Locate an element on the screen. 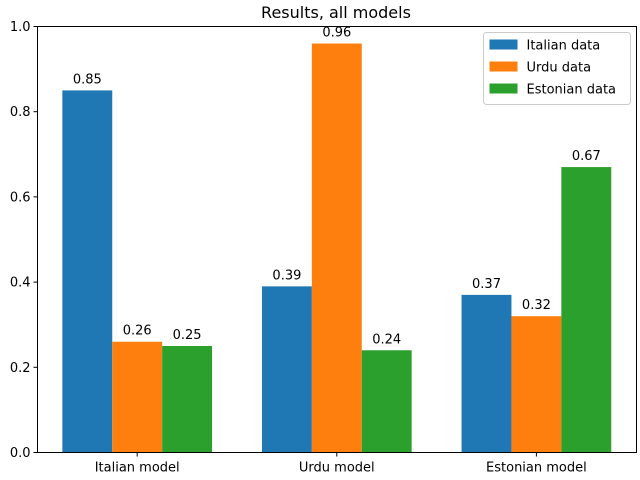  y-axis: 0.0 0.2 0.4 0.6 0.8 1.0 is located at coordinates (24, 240).